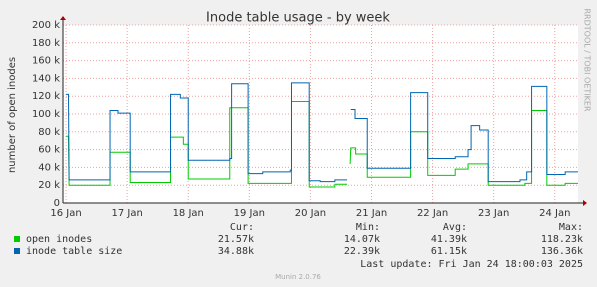  What do you see at coordinates (46, 25) in the screenshot?
I see `y-tick-label: 200 k` at bounding box center [46, 25].